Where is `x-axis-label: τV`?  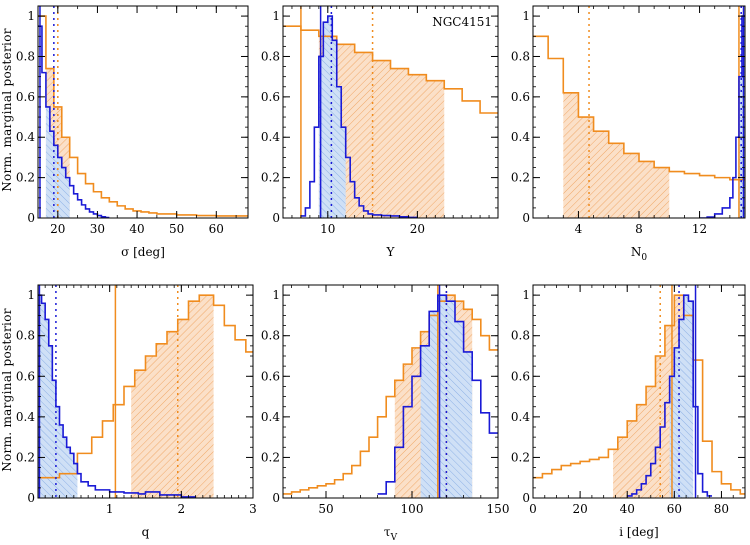 x-axis-label: τV is located at coordinates (391, 534).